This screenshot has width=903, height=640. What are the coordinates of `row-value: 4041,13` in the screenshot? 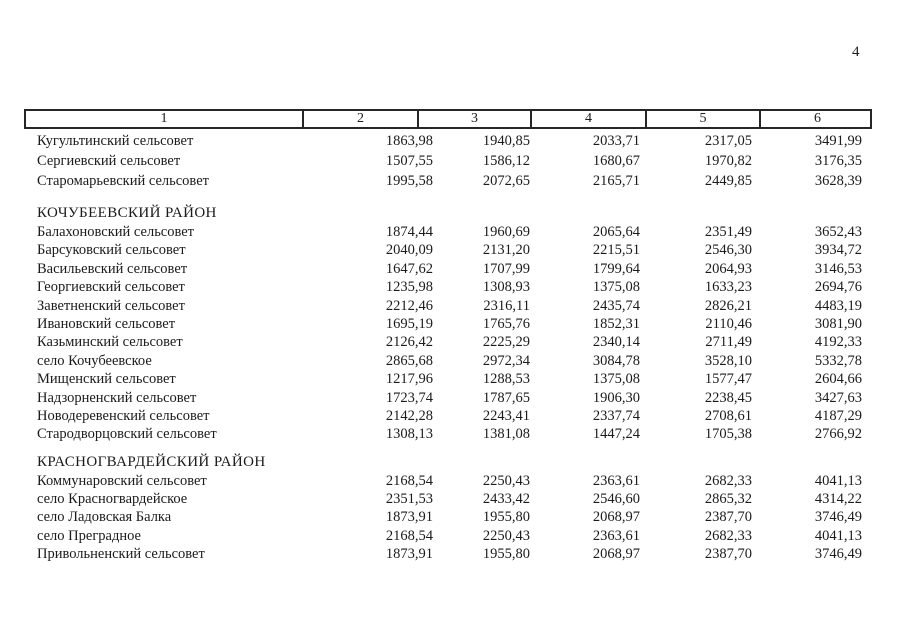 It's located at (838, 480).